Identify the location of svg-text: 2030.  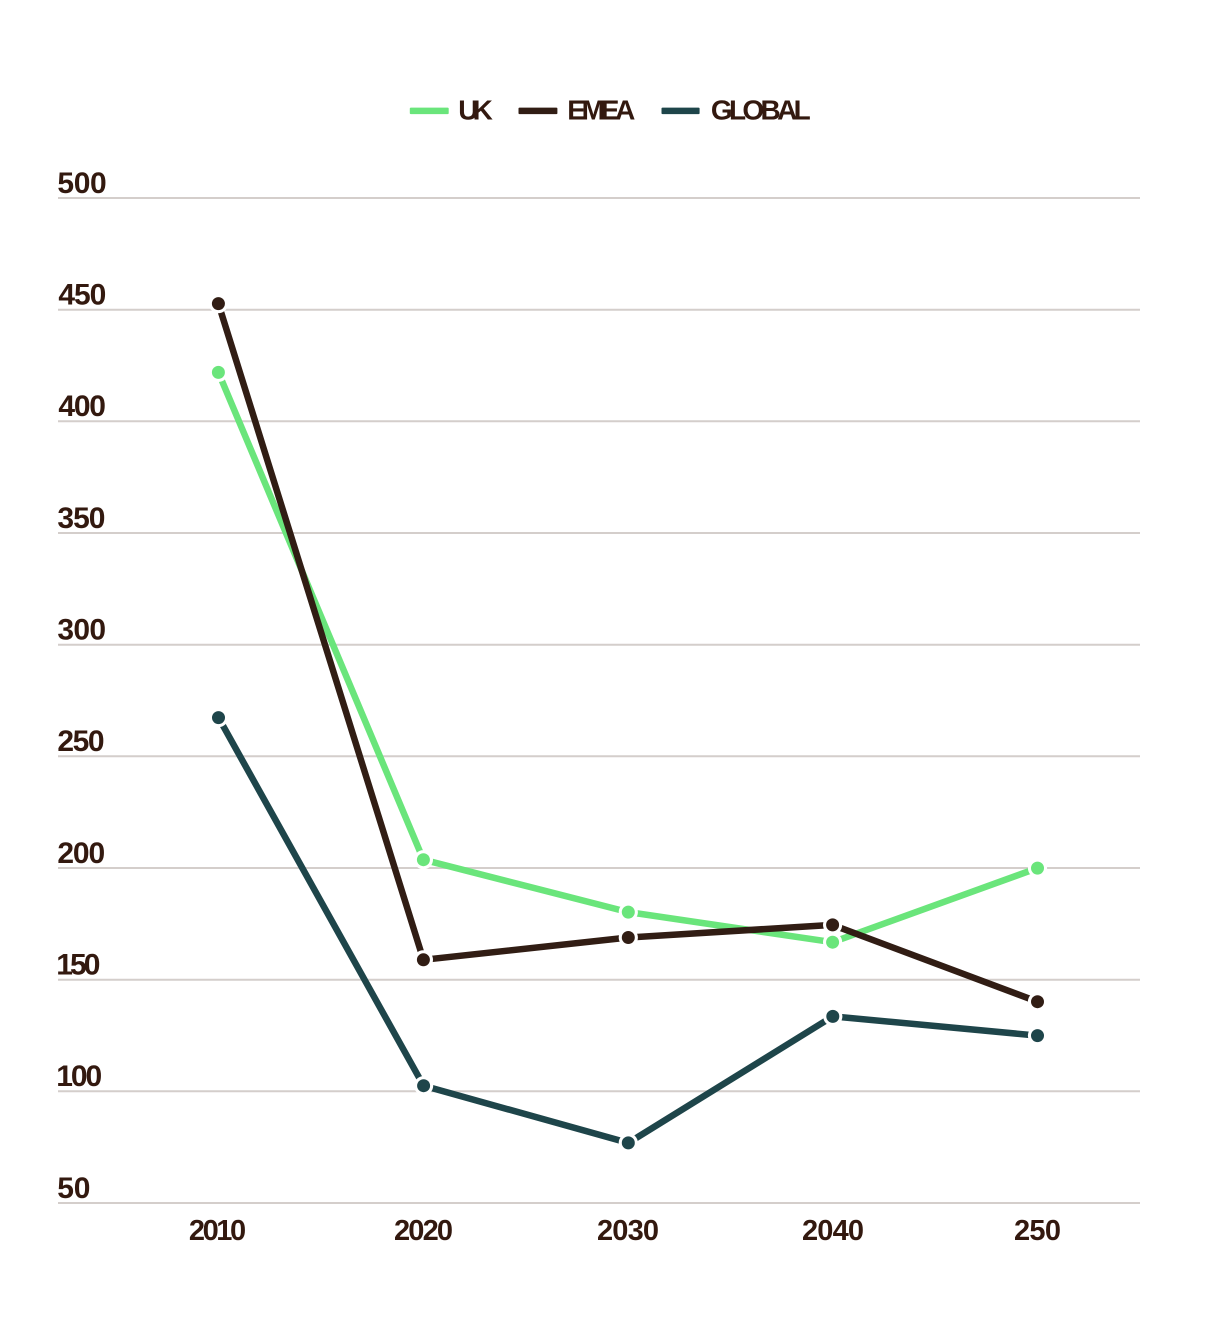
(628, 1231).